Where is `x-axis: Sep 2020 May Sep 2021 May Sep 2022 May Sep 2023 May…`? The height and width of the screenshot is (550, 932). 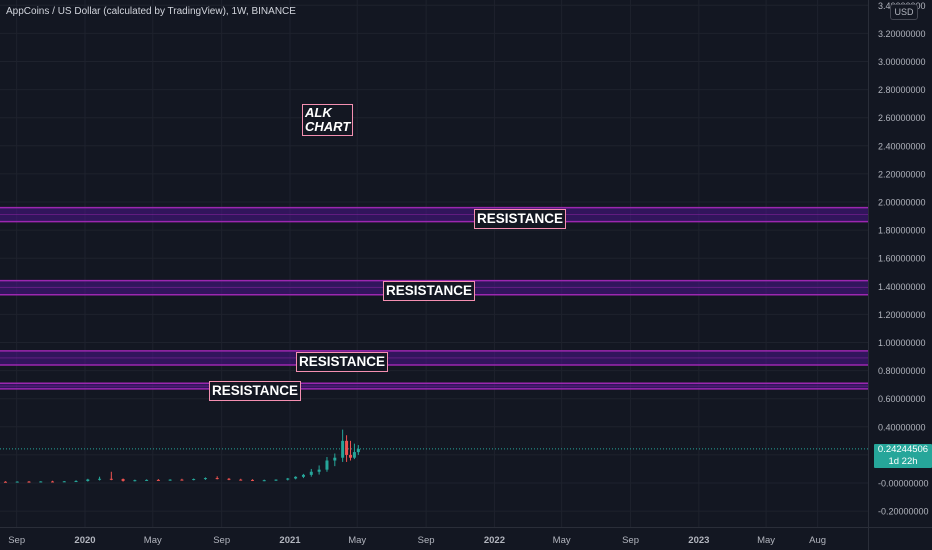
x-axis: Sep 2020 May Sep 2021 May Sep 2022 May Sep 2023 May… is located at coordinates (466, 536).